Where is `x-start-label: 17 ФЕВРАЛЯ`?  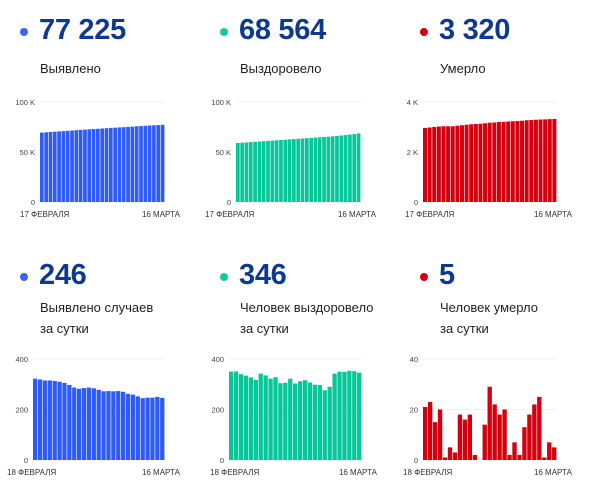
x-start-label: 17 ФЕВРАЛЯ is located at coordinates (44, 214).